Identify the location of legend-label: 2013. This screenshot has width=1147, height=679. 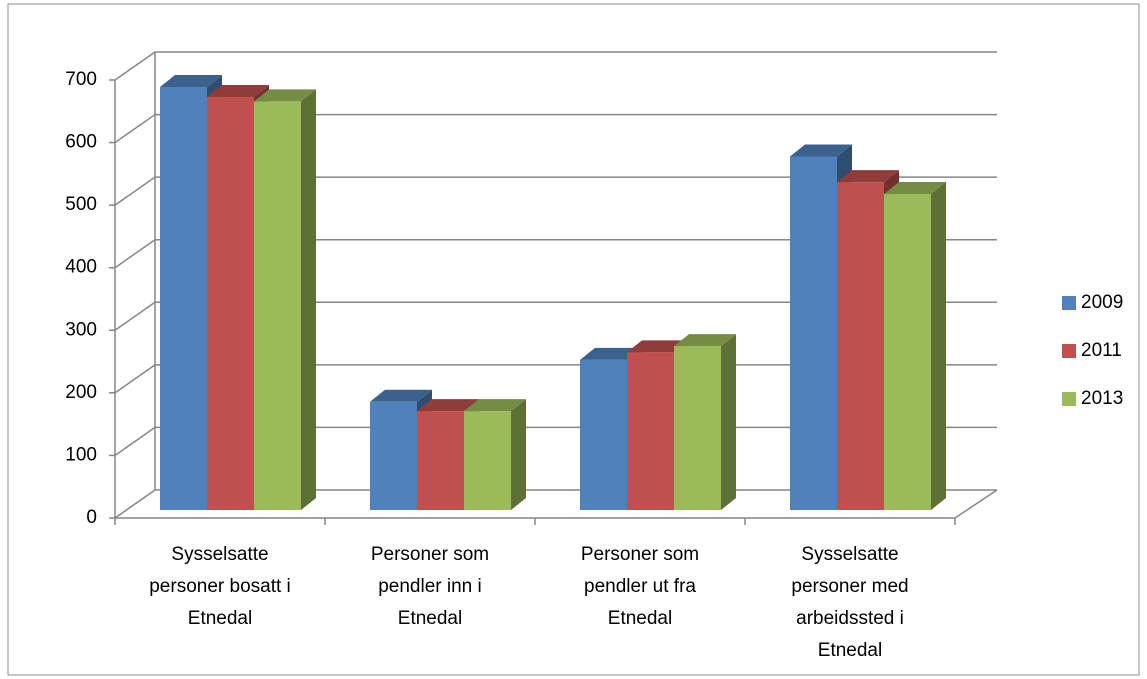
(1102, 398).